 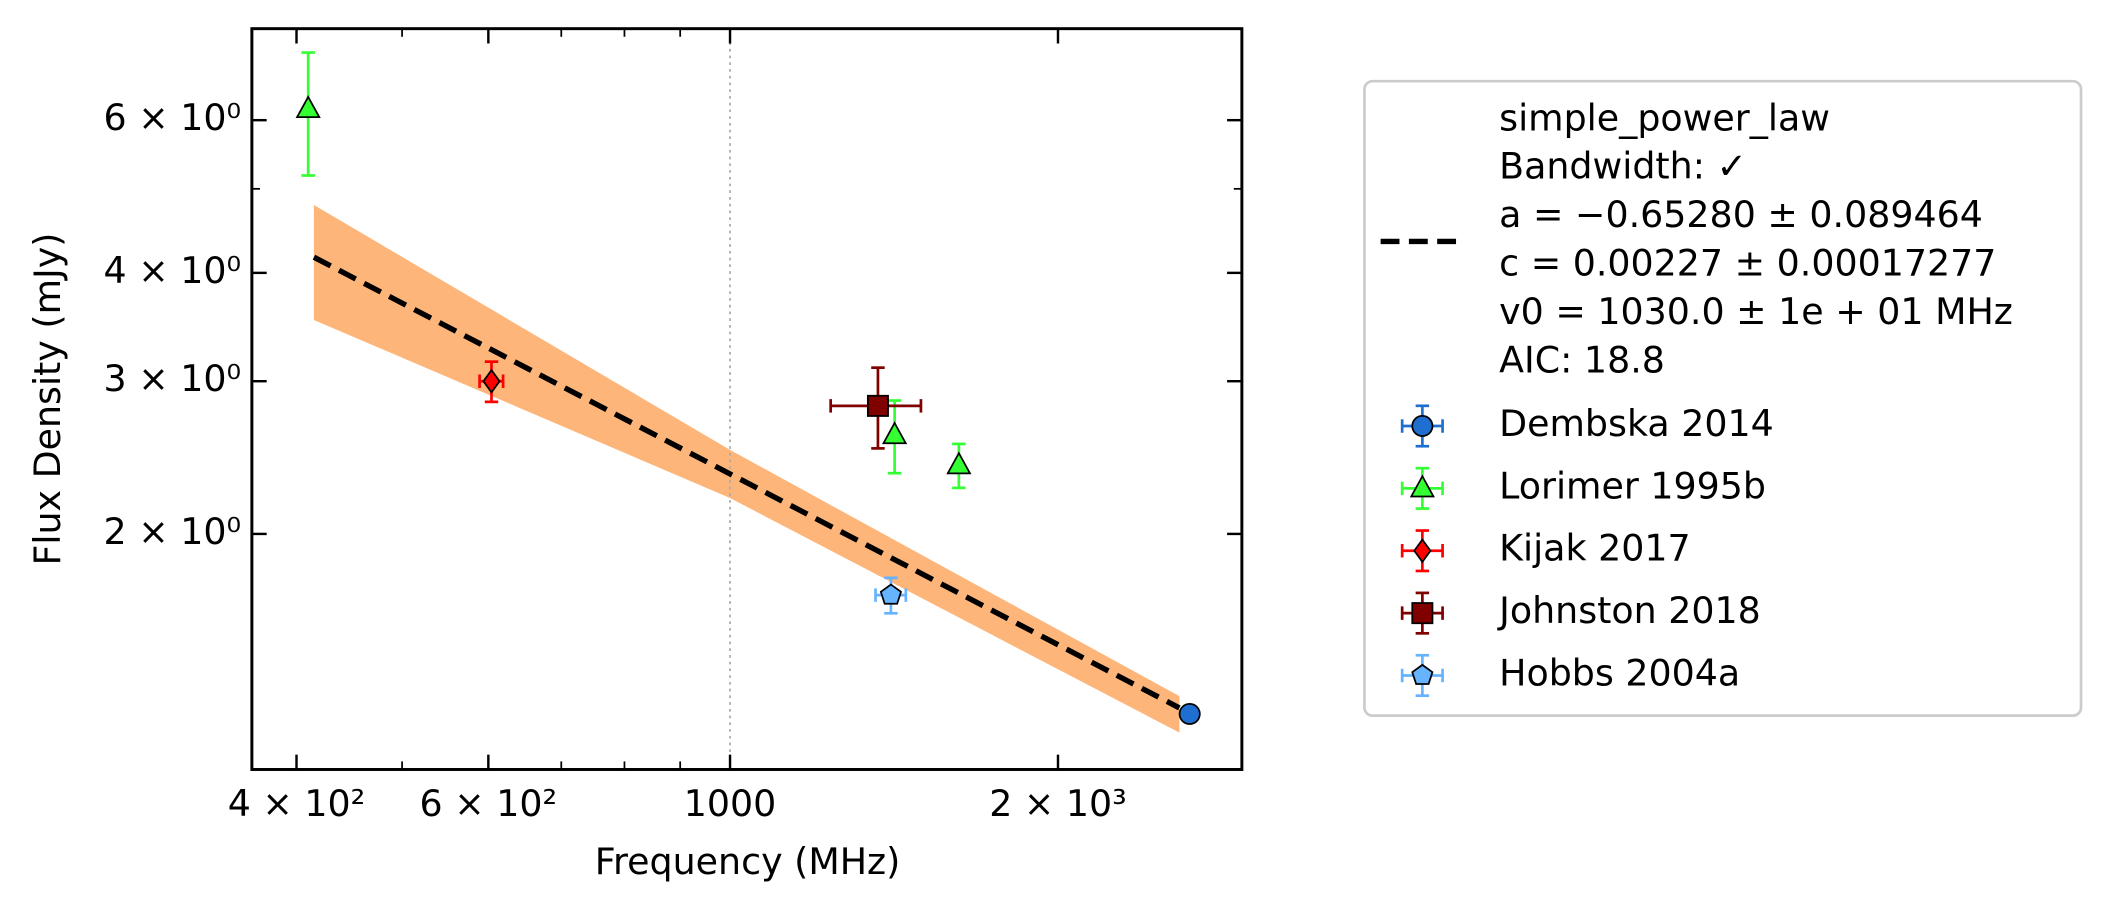 I want to click on legend-label: Lorimer 1995b, so click(x=1632, y=485).